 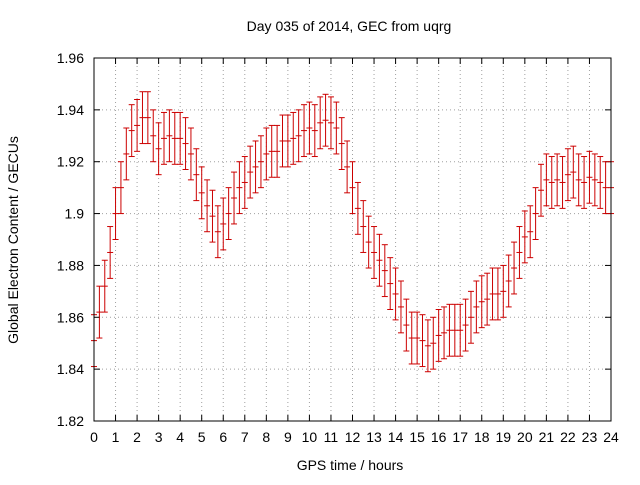 What do you see at coordinates (70, 369) in the screenshot?
I see `y-tick-label: 1.84` at bounding box center [70, 369].